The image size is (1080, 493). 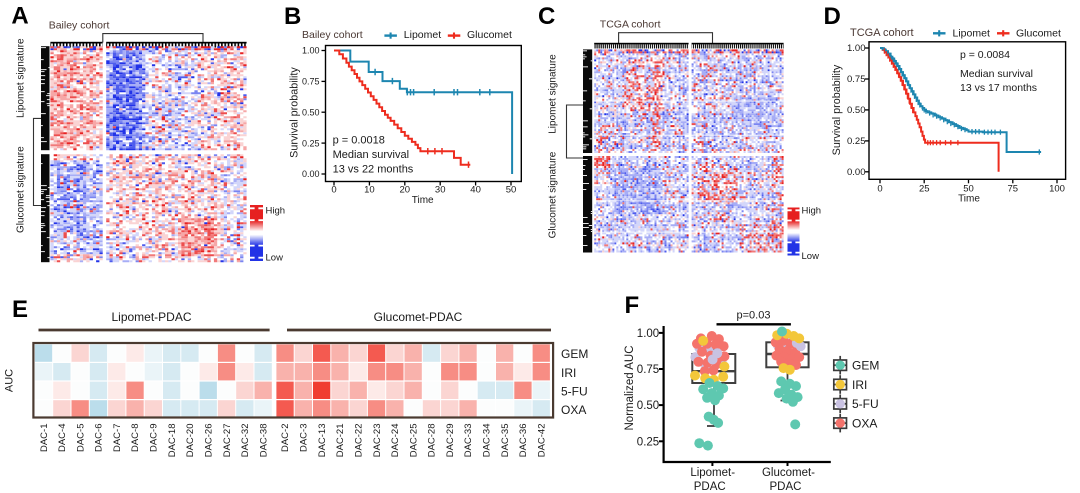 I want to click on svg-text: DAC-24, so click(x=395, y=441).